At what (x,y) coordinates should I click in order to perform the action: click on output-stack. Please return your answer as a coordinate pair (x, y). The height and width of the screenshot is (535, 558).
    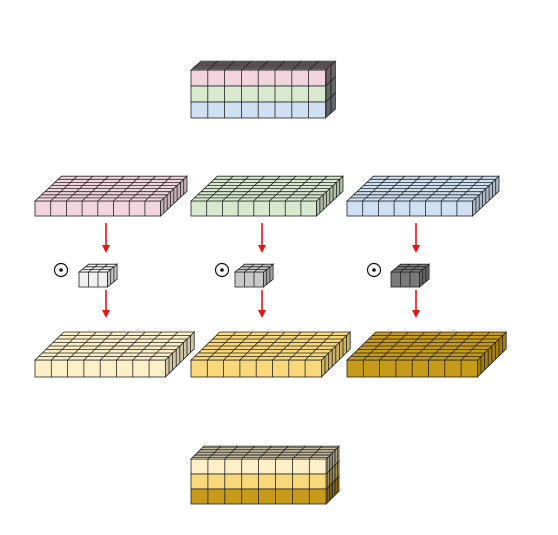
    Looking at the image, I should click on (265, 475).